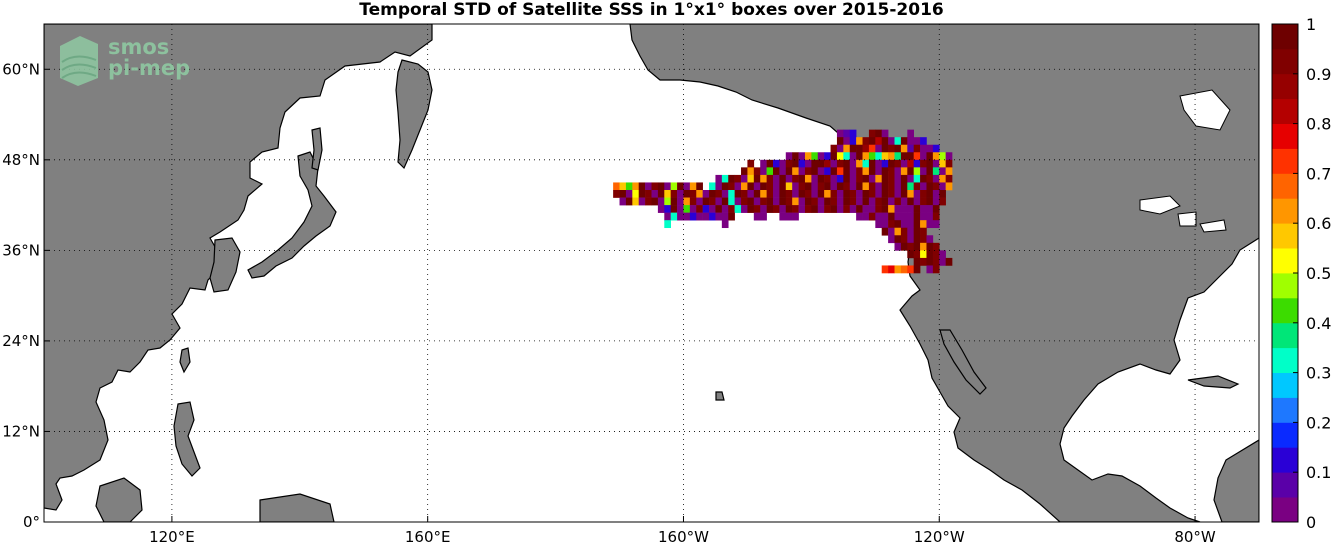  What do you see at coordinates (683, 536) in the screenshot?
I see `x-tick-label: 160°W` at bounding box center [683, 536].